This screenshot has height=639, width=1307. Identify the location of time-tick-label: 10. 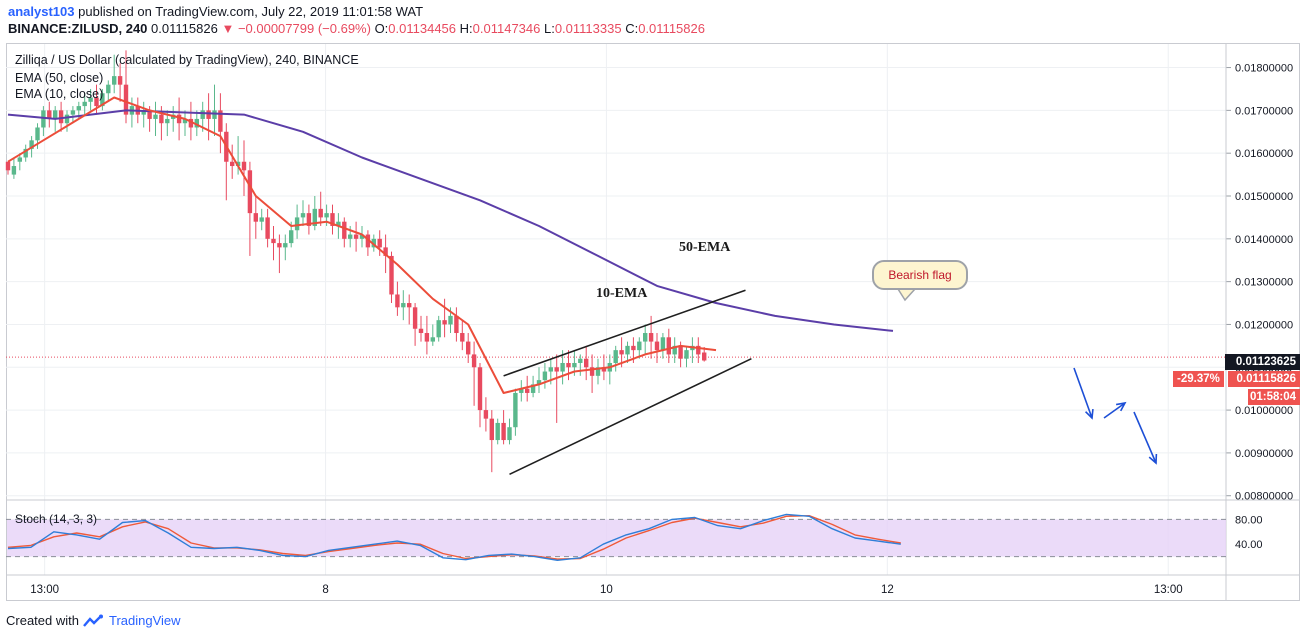
(606, 590).